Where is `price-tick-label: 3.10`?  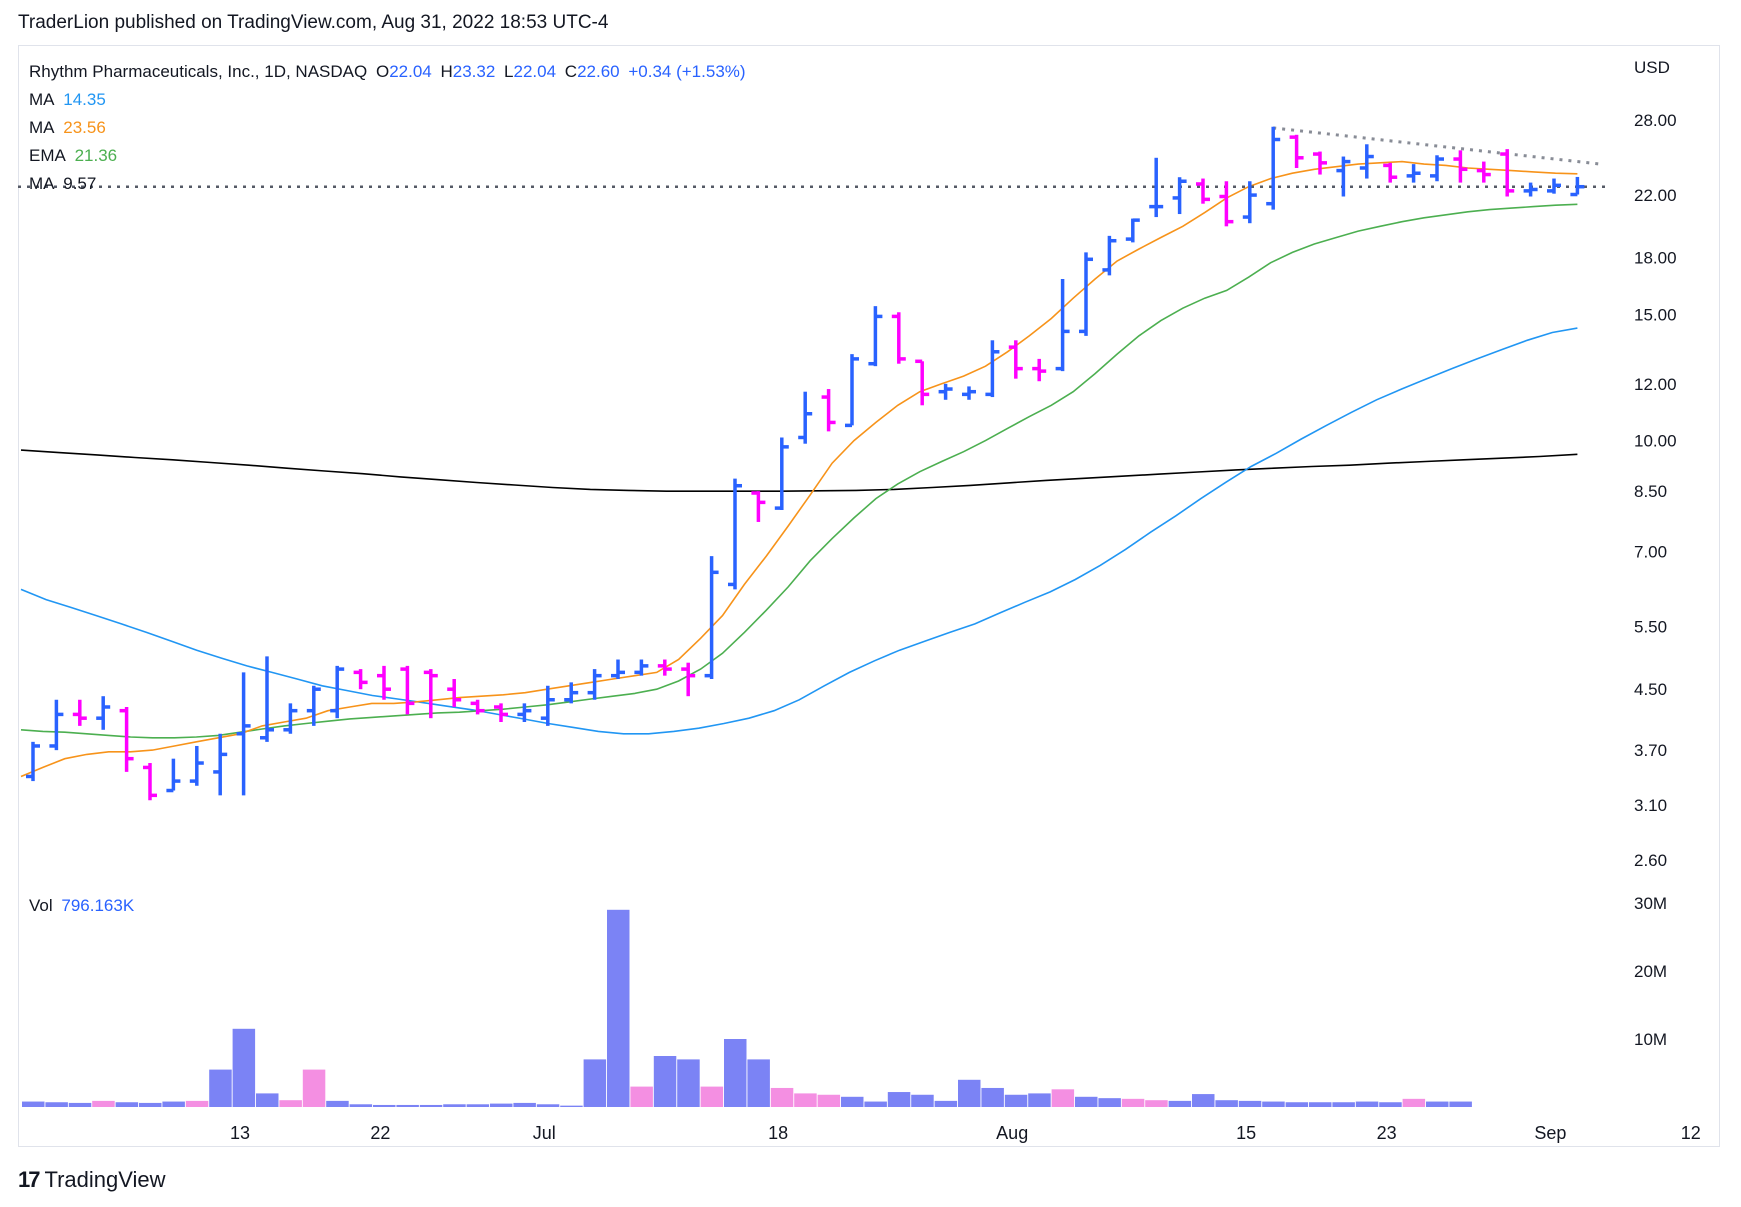
price-tick-label: 3.10 is located at coordinates (1650, 805).